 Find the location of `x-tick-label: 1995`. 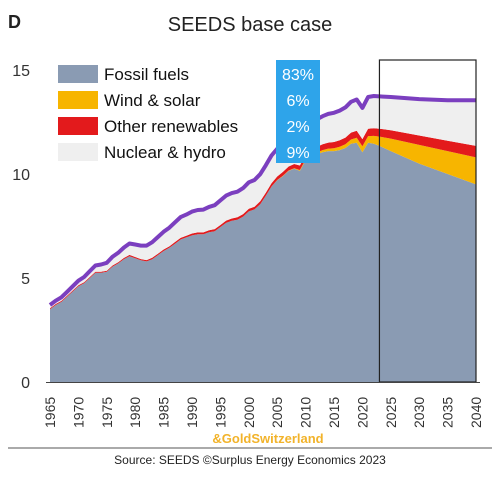

x-tick-label: 1995 is located at coordinates (220, 412).